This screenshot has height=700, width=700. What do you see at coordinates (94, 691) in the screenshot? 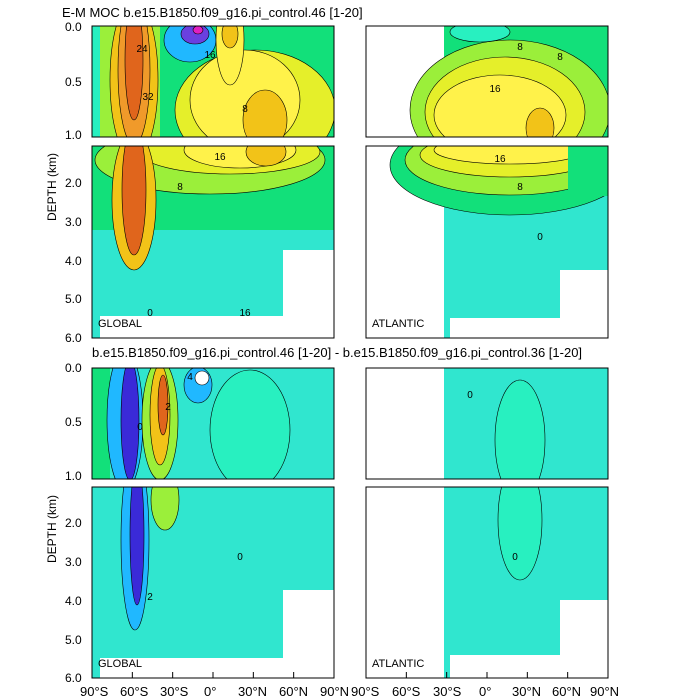
I see `x-tick-global: 90°S` at bounding box center [94, 691].